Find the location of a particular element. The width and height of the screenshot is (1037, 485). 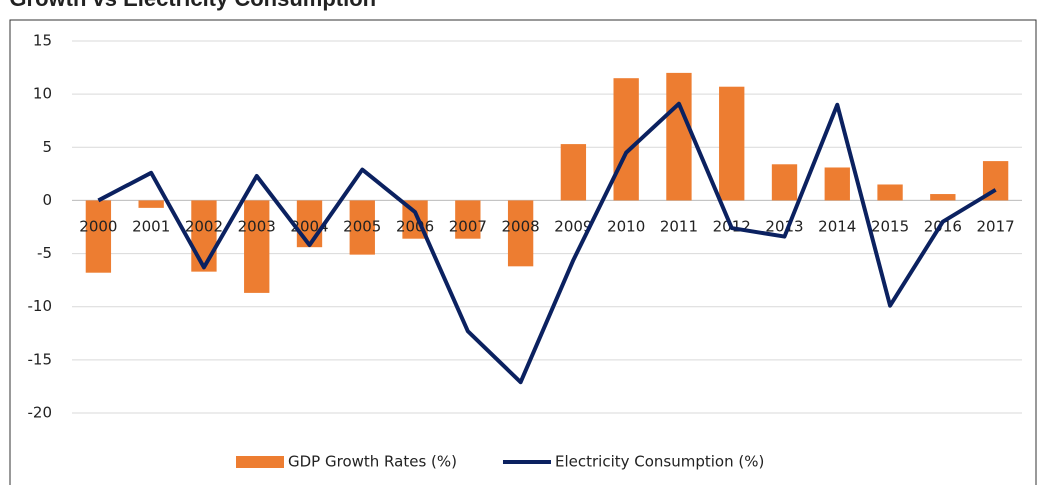

x-tick-label: 2014 is located at coordinates (837, 227).